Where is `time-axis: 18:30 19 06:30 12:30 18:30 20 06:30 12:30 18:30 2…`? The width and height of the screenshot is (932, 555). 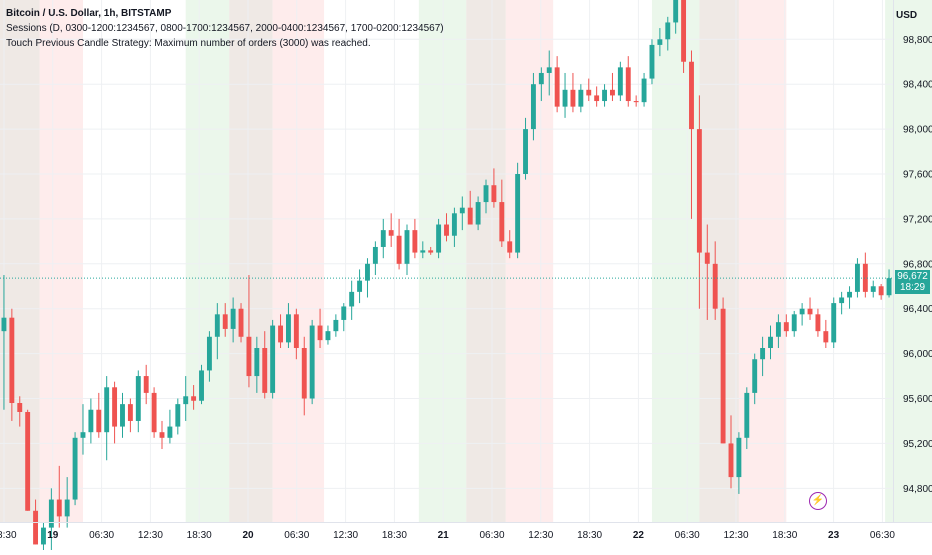
time-axis: 18:30 19 06:30 12:30 18:30 20 06:30 12:30 18:30 2… is located at coordinates (447, 535).